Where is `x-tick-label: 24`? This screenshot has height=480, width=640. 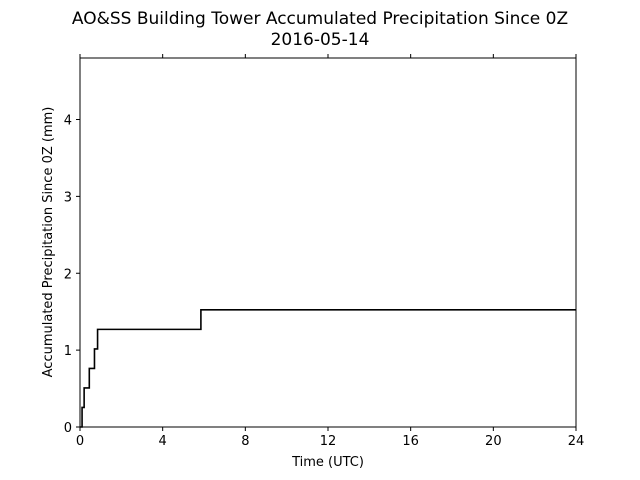
x-tick-label: 24 is located at coordinates (576, 441).